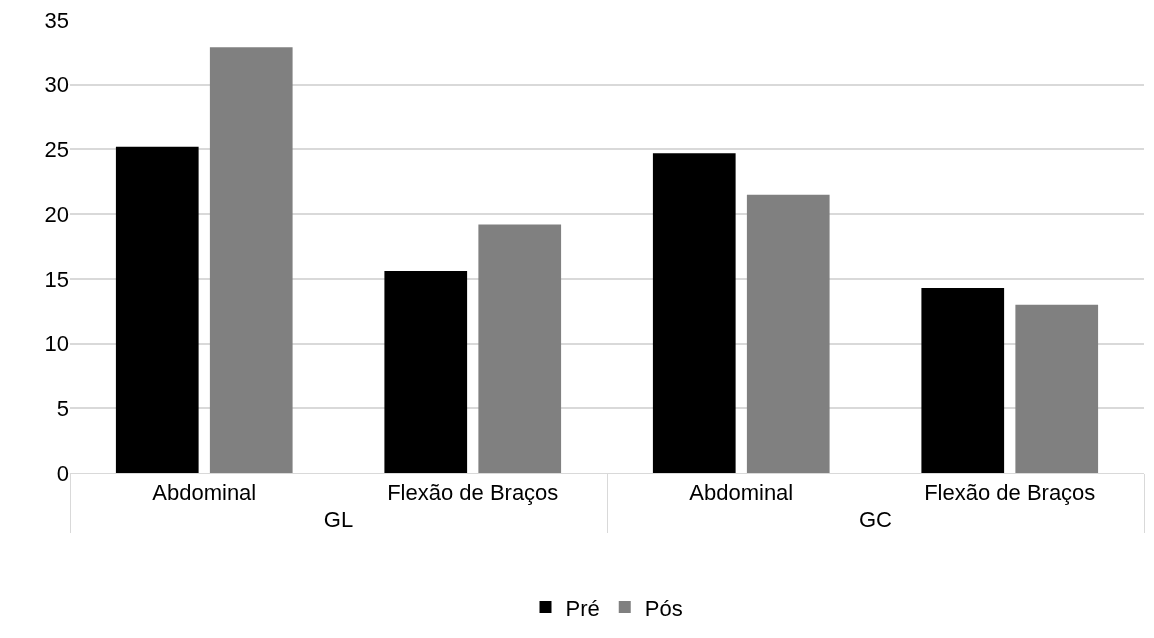 The image size is (1154, 638). What do you see at coordinates (56, 214) in the screenshot?
I see `y-tick-label: 20` at bounding box center [56, 214].